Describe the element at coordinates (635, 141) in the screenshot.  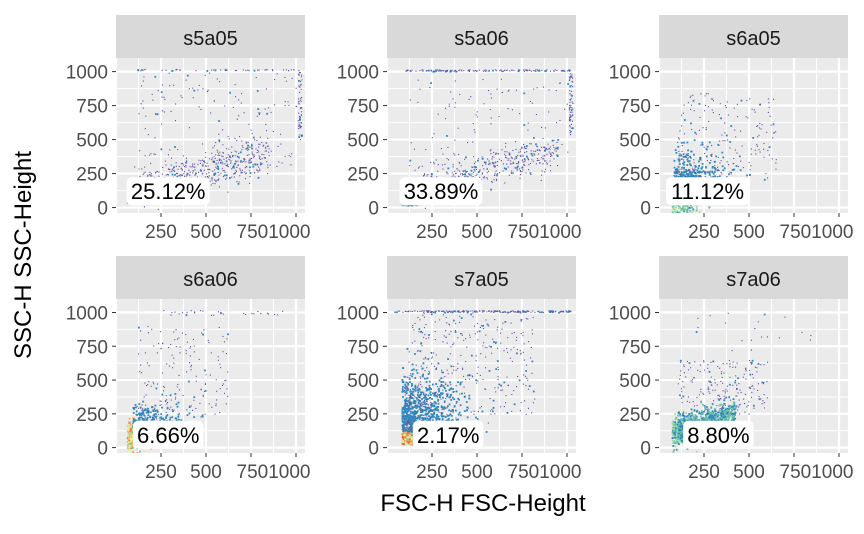
I see `y-tick-label: 500` at that location.